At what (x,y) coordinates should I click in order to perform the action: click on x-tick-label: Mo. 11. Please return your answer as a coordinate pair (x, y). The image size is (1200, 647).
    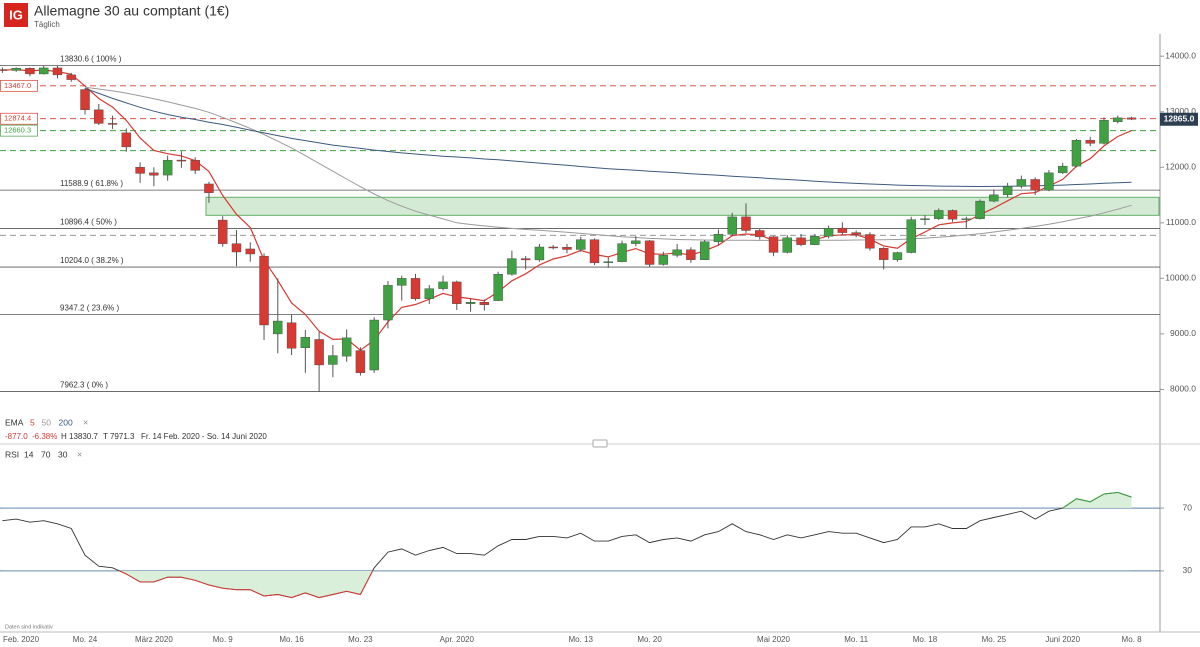
    Looking at the image, I should click on (856, 639).